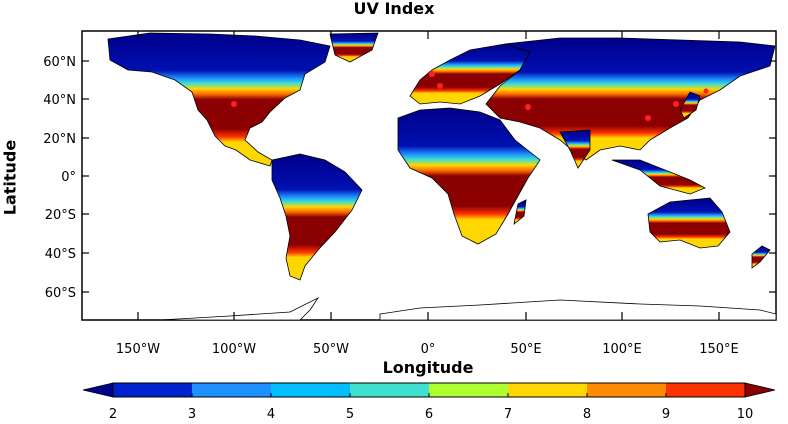 Image resolution: width=788 pixels, height=424 pixels. What do you see at coordinates (68, 177) in the screenshot?
I see `y-tick-label: 0°` at bounding box center [68, 177].